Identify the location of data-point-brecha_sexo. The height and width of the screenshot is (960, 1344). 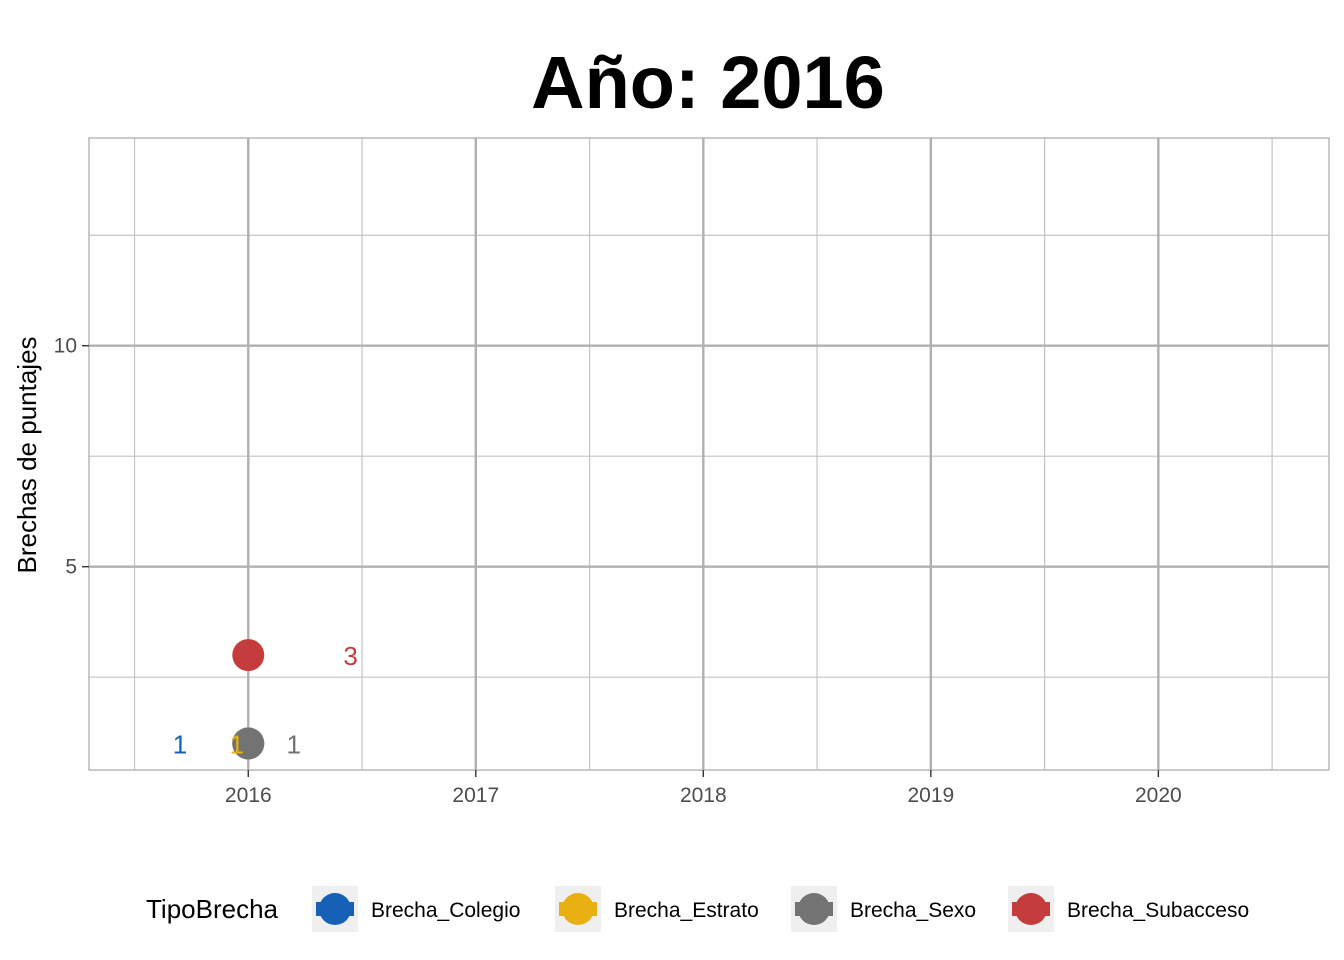
(248, 743).